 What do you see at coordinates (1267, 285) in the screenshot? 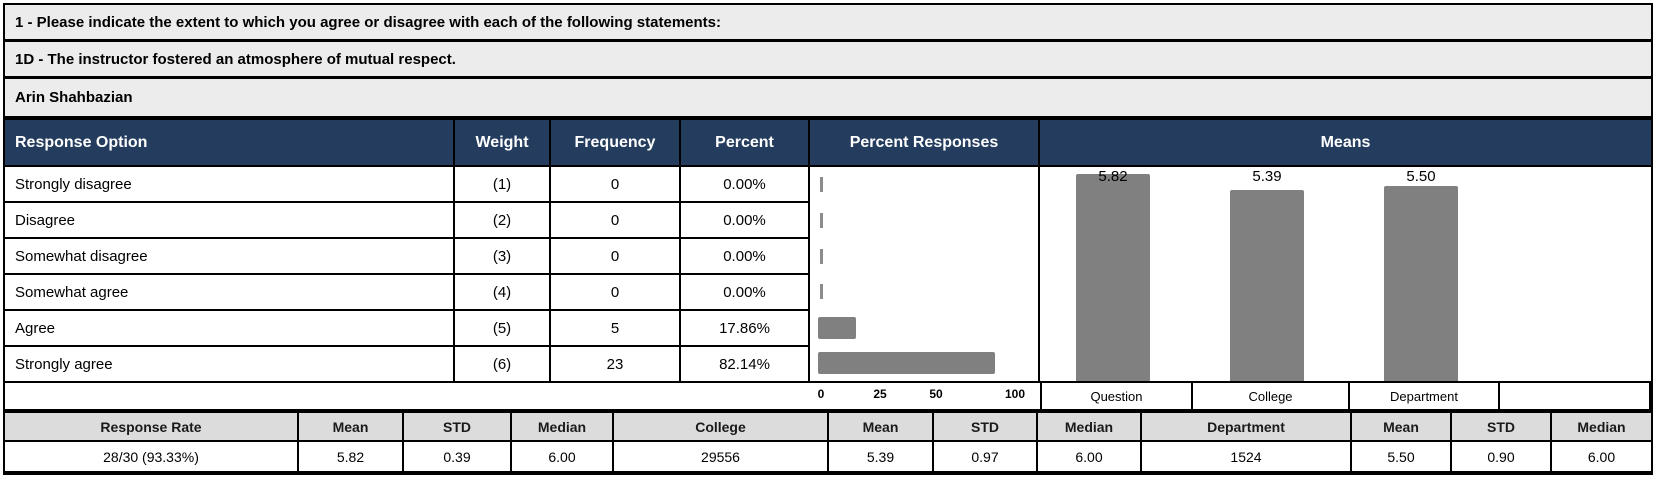
I see `means-bar-college` at bounding box center [1267, 285].